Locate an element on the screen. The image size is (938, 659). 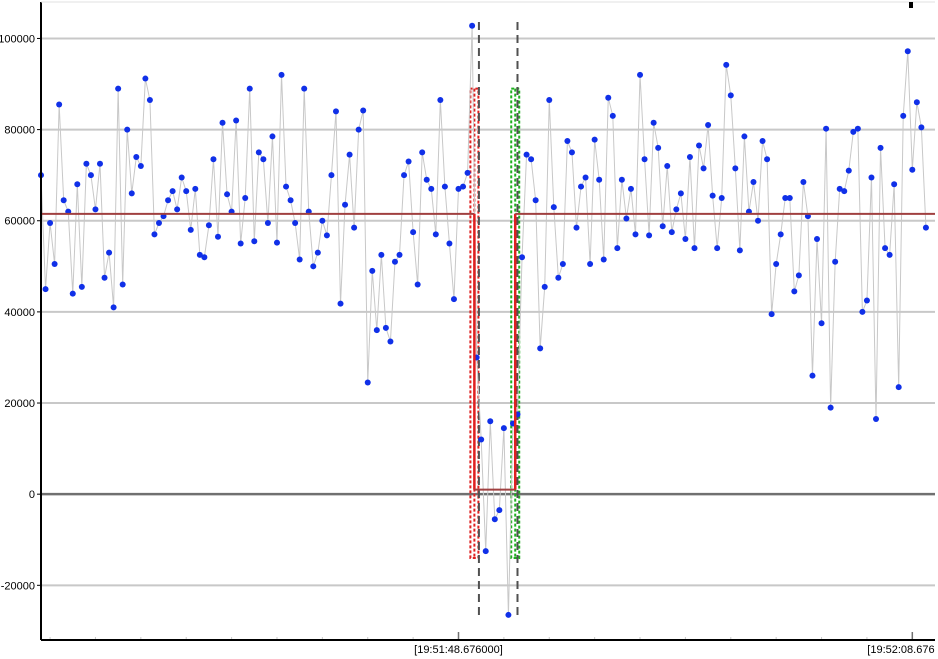
y-tick-label: 100000 is located at coordinates (17, 39).